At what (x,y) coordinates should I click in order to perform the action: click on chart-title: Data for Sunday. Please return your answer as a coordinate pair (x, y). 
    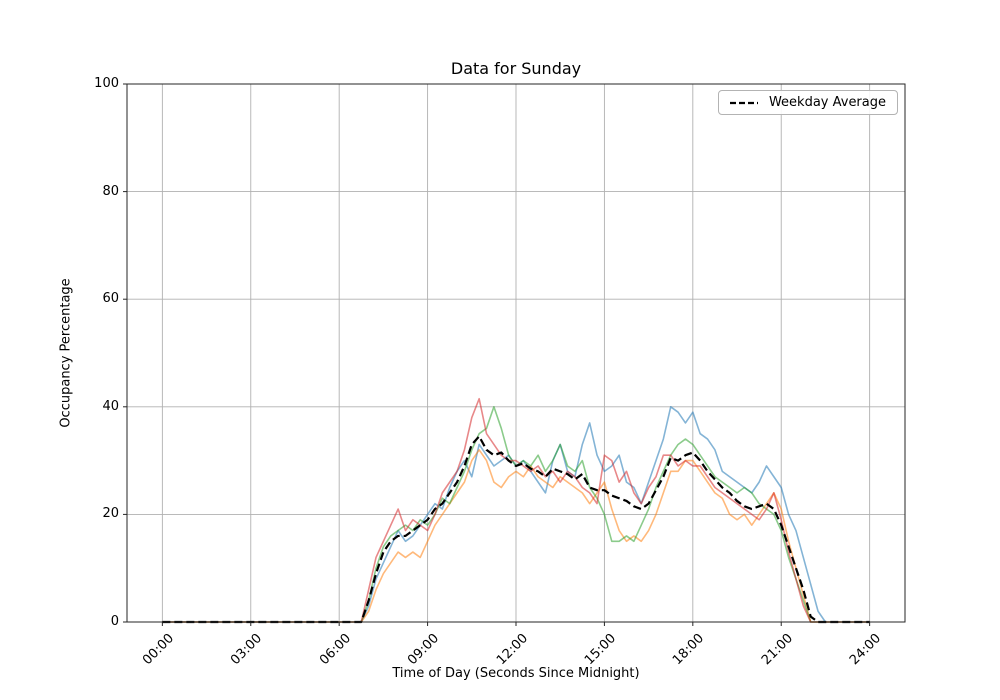
    Looking at the image, I should click on (516, 68).